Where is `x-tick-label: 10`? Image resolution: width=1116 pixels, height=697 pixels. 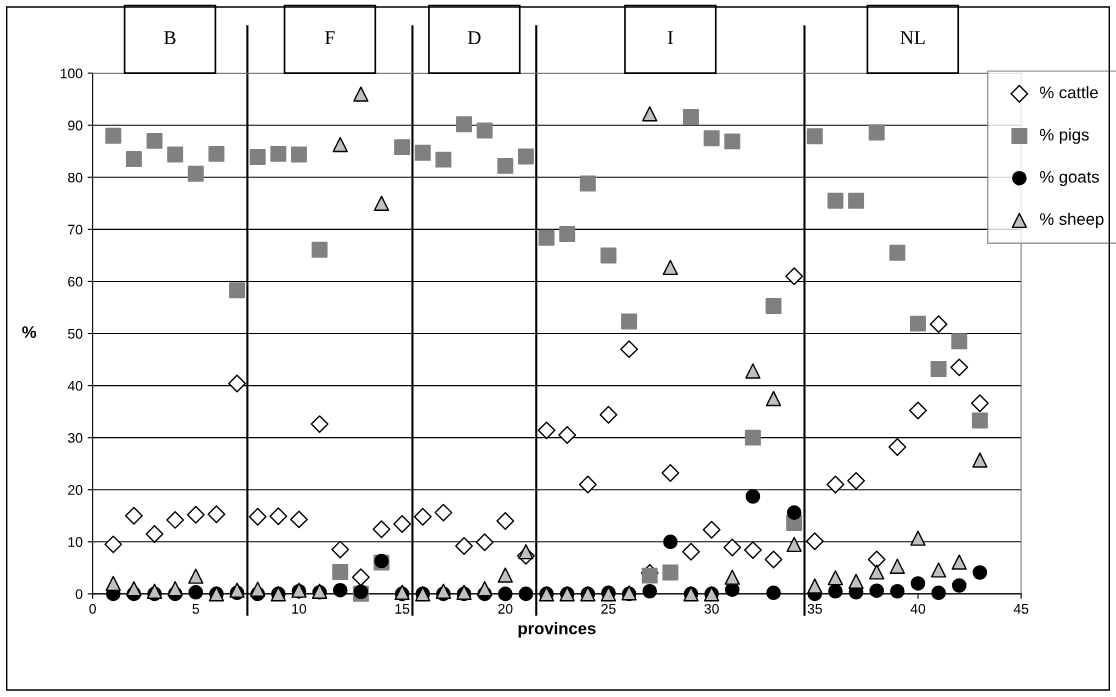 x-tick-label: 10 is located at coordinates (299, 608).